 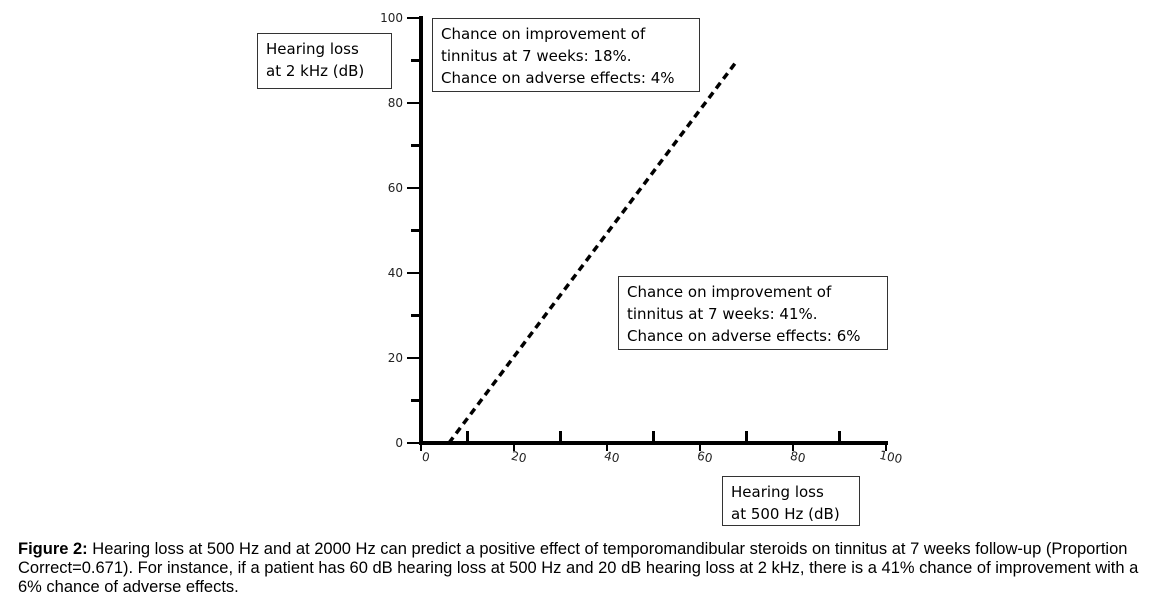 I want to click on x-axis-label-line: at 500 Hz (dB), so click(x=785, y=514).